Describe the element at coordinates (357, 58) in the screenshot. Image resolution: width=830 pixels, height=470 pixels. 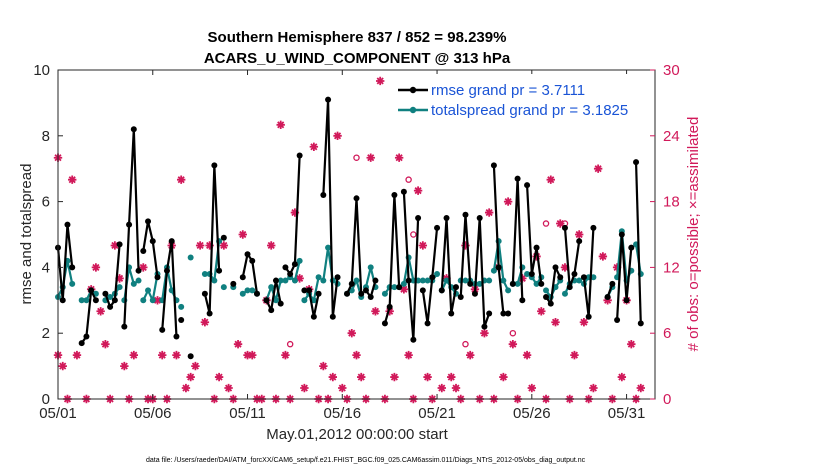
I see `chart-subtitle: ACARS_U_WIND_COMPONENT @ 313 hPa` at that location.